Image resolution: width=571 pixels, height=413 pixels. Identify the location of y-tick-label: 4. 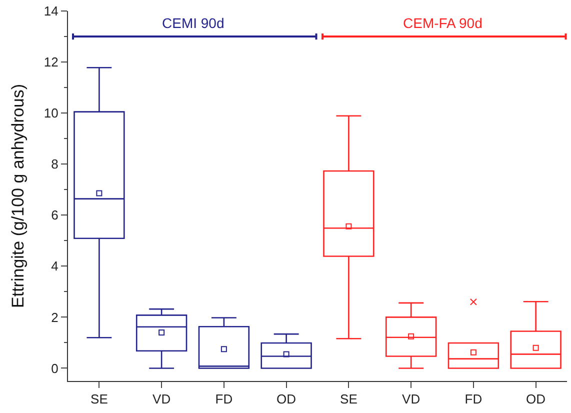
(54, 266).